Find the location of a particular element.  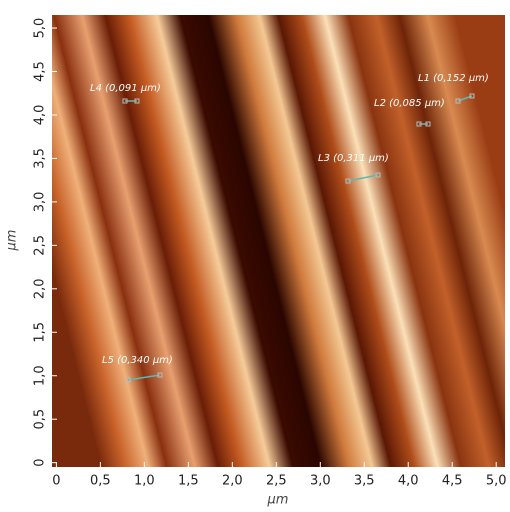

x-tick-label: 3,0 is located at coordinates (320, 481).